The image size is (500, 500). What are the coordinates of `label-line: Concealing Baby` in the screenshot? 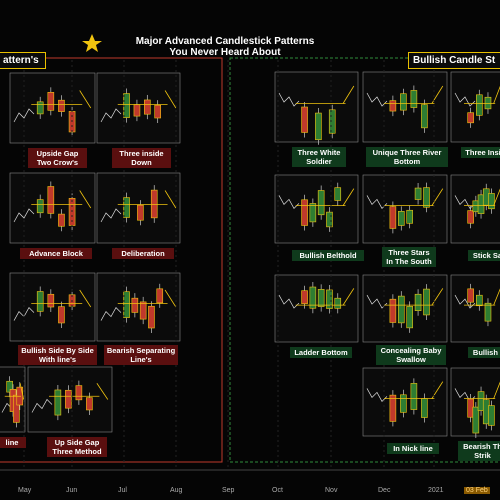 It's located at (411, 350).